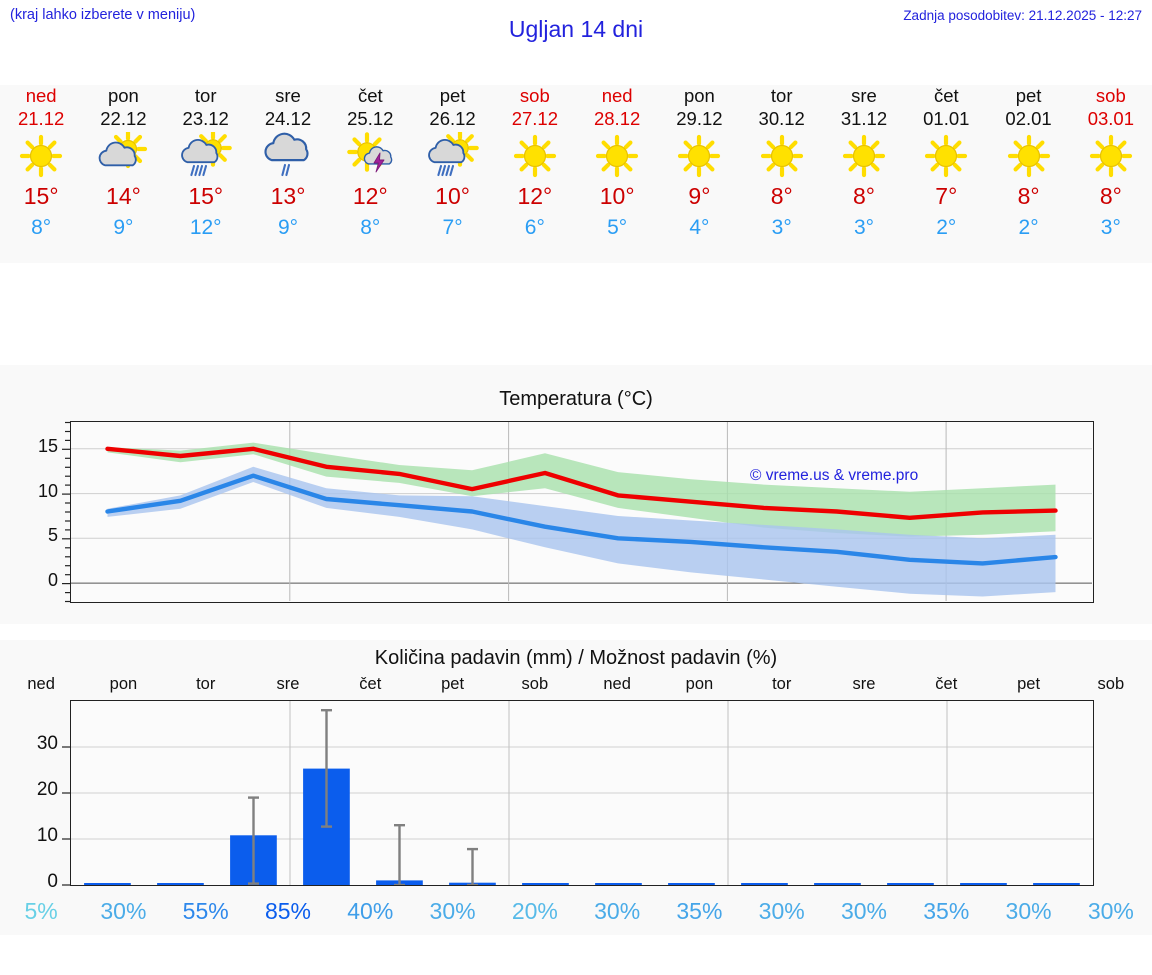 Image resolution: width=1152 pixels, height=975 pixels. What do you see at coordinates (452, 196) in the screenshot?
I see `day-max-temp: 10°` at bounding box center [452, 196].